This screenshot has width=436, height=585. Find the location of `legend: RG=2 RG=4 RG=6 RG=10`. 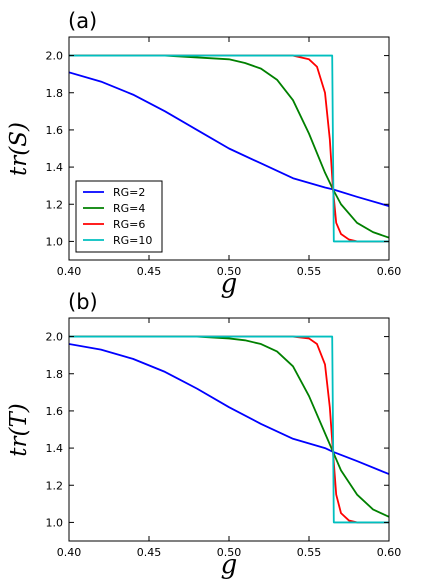

legend: RG=2 RG=4 RG=6 RG=10 is located at coordinates (119, 216).